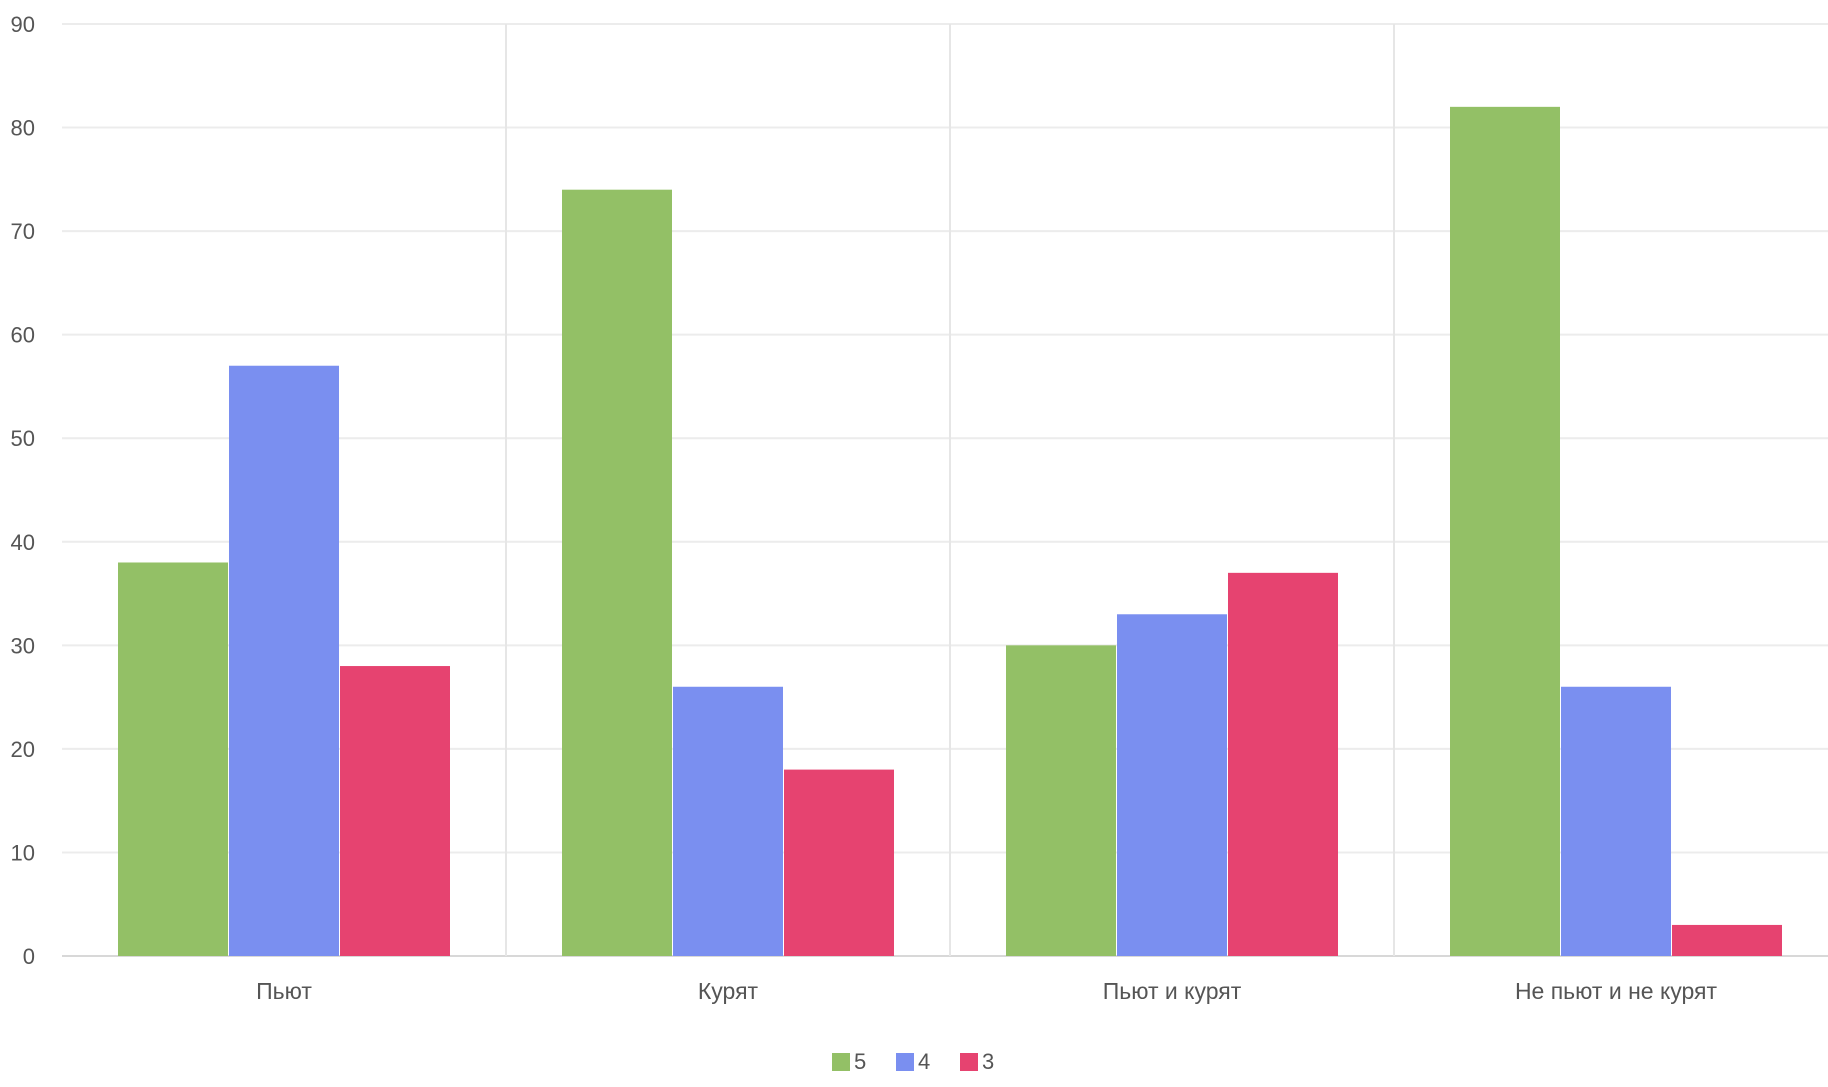 The image size is (1828, 1087). I want to click on y-tick-label: 70, so click(23, 231).